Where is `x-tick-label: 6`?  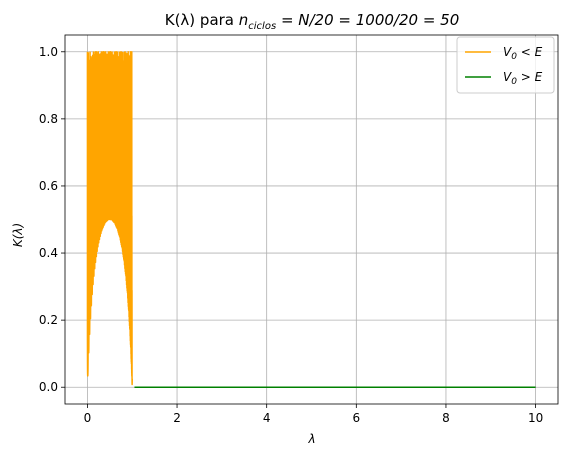
x-tick-label: 6 is located at coordinates (356, 418).